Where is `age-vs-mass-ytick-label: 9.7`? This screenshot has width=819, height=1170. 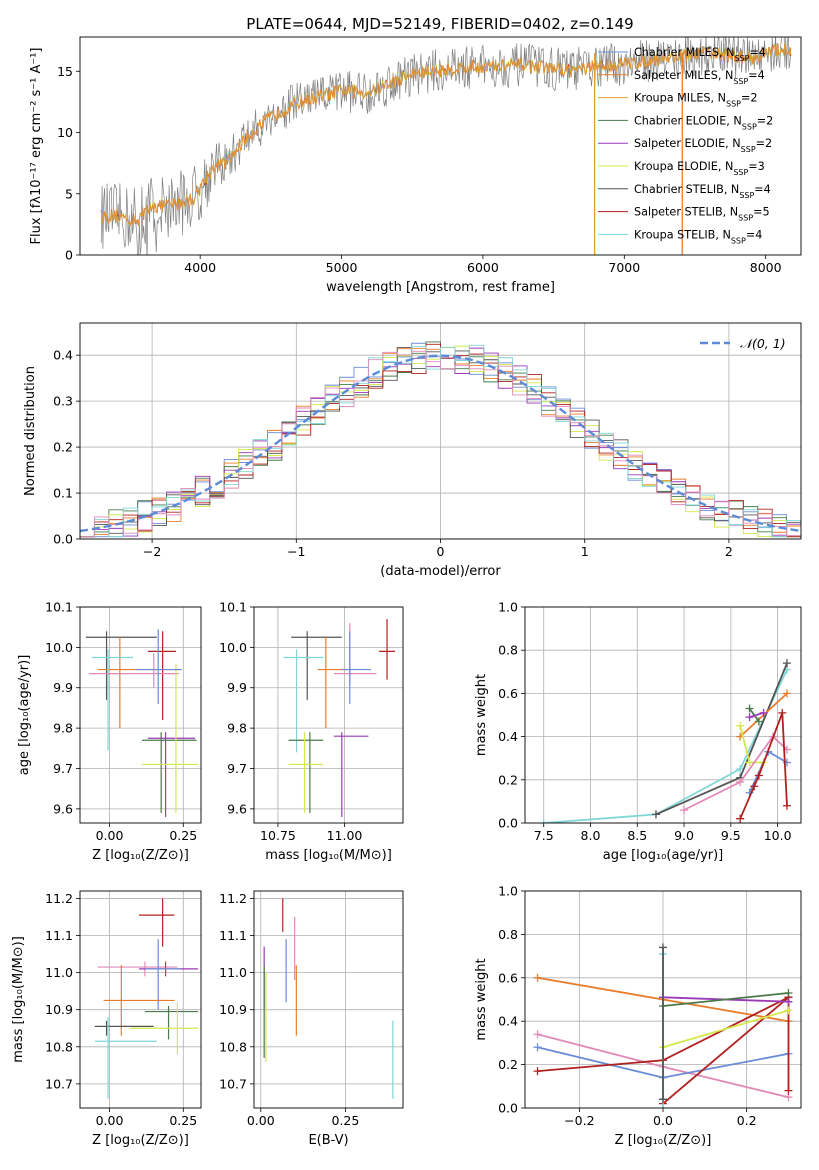 age-vs-mass-ytick-label: 9.7 is located at coordinates (237, 768).